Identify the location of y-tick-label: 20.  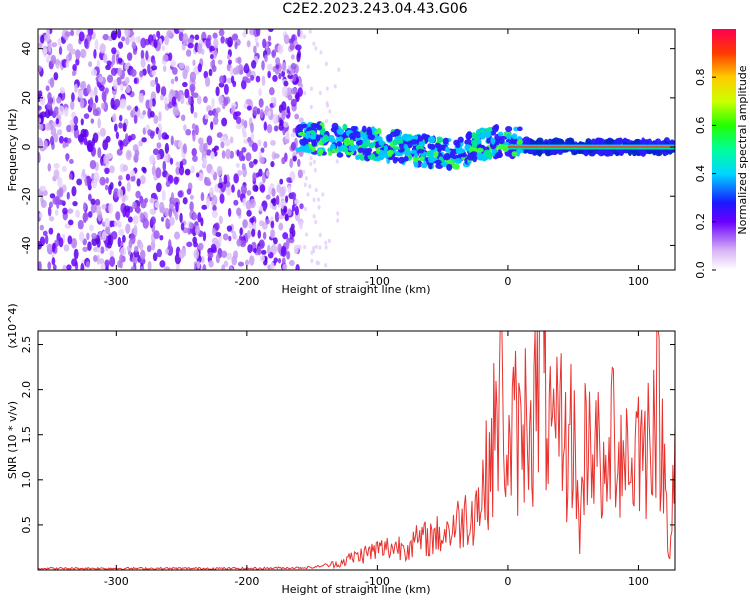
(26, 98).